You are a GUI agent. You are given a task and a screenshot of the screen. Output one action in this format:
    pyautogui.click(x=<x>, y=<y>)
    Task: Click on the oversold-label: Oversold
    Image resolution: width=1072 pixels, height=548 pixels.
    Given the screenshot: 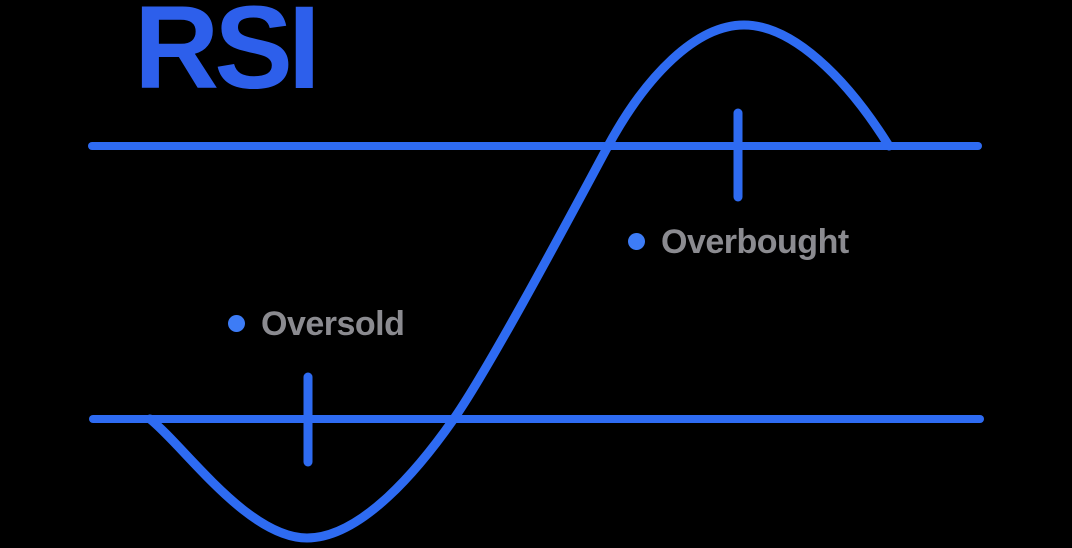 What is the action you would take?
    pyautogui.click(x=316, y=323)
    